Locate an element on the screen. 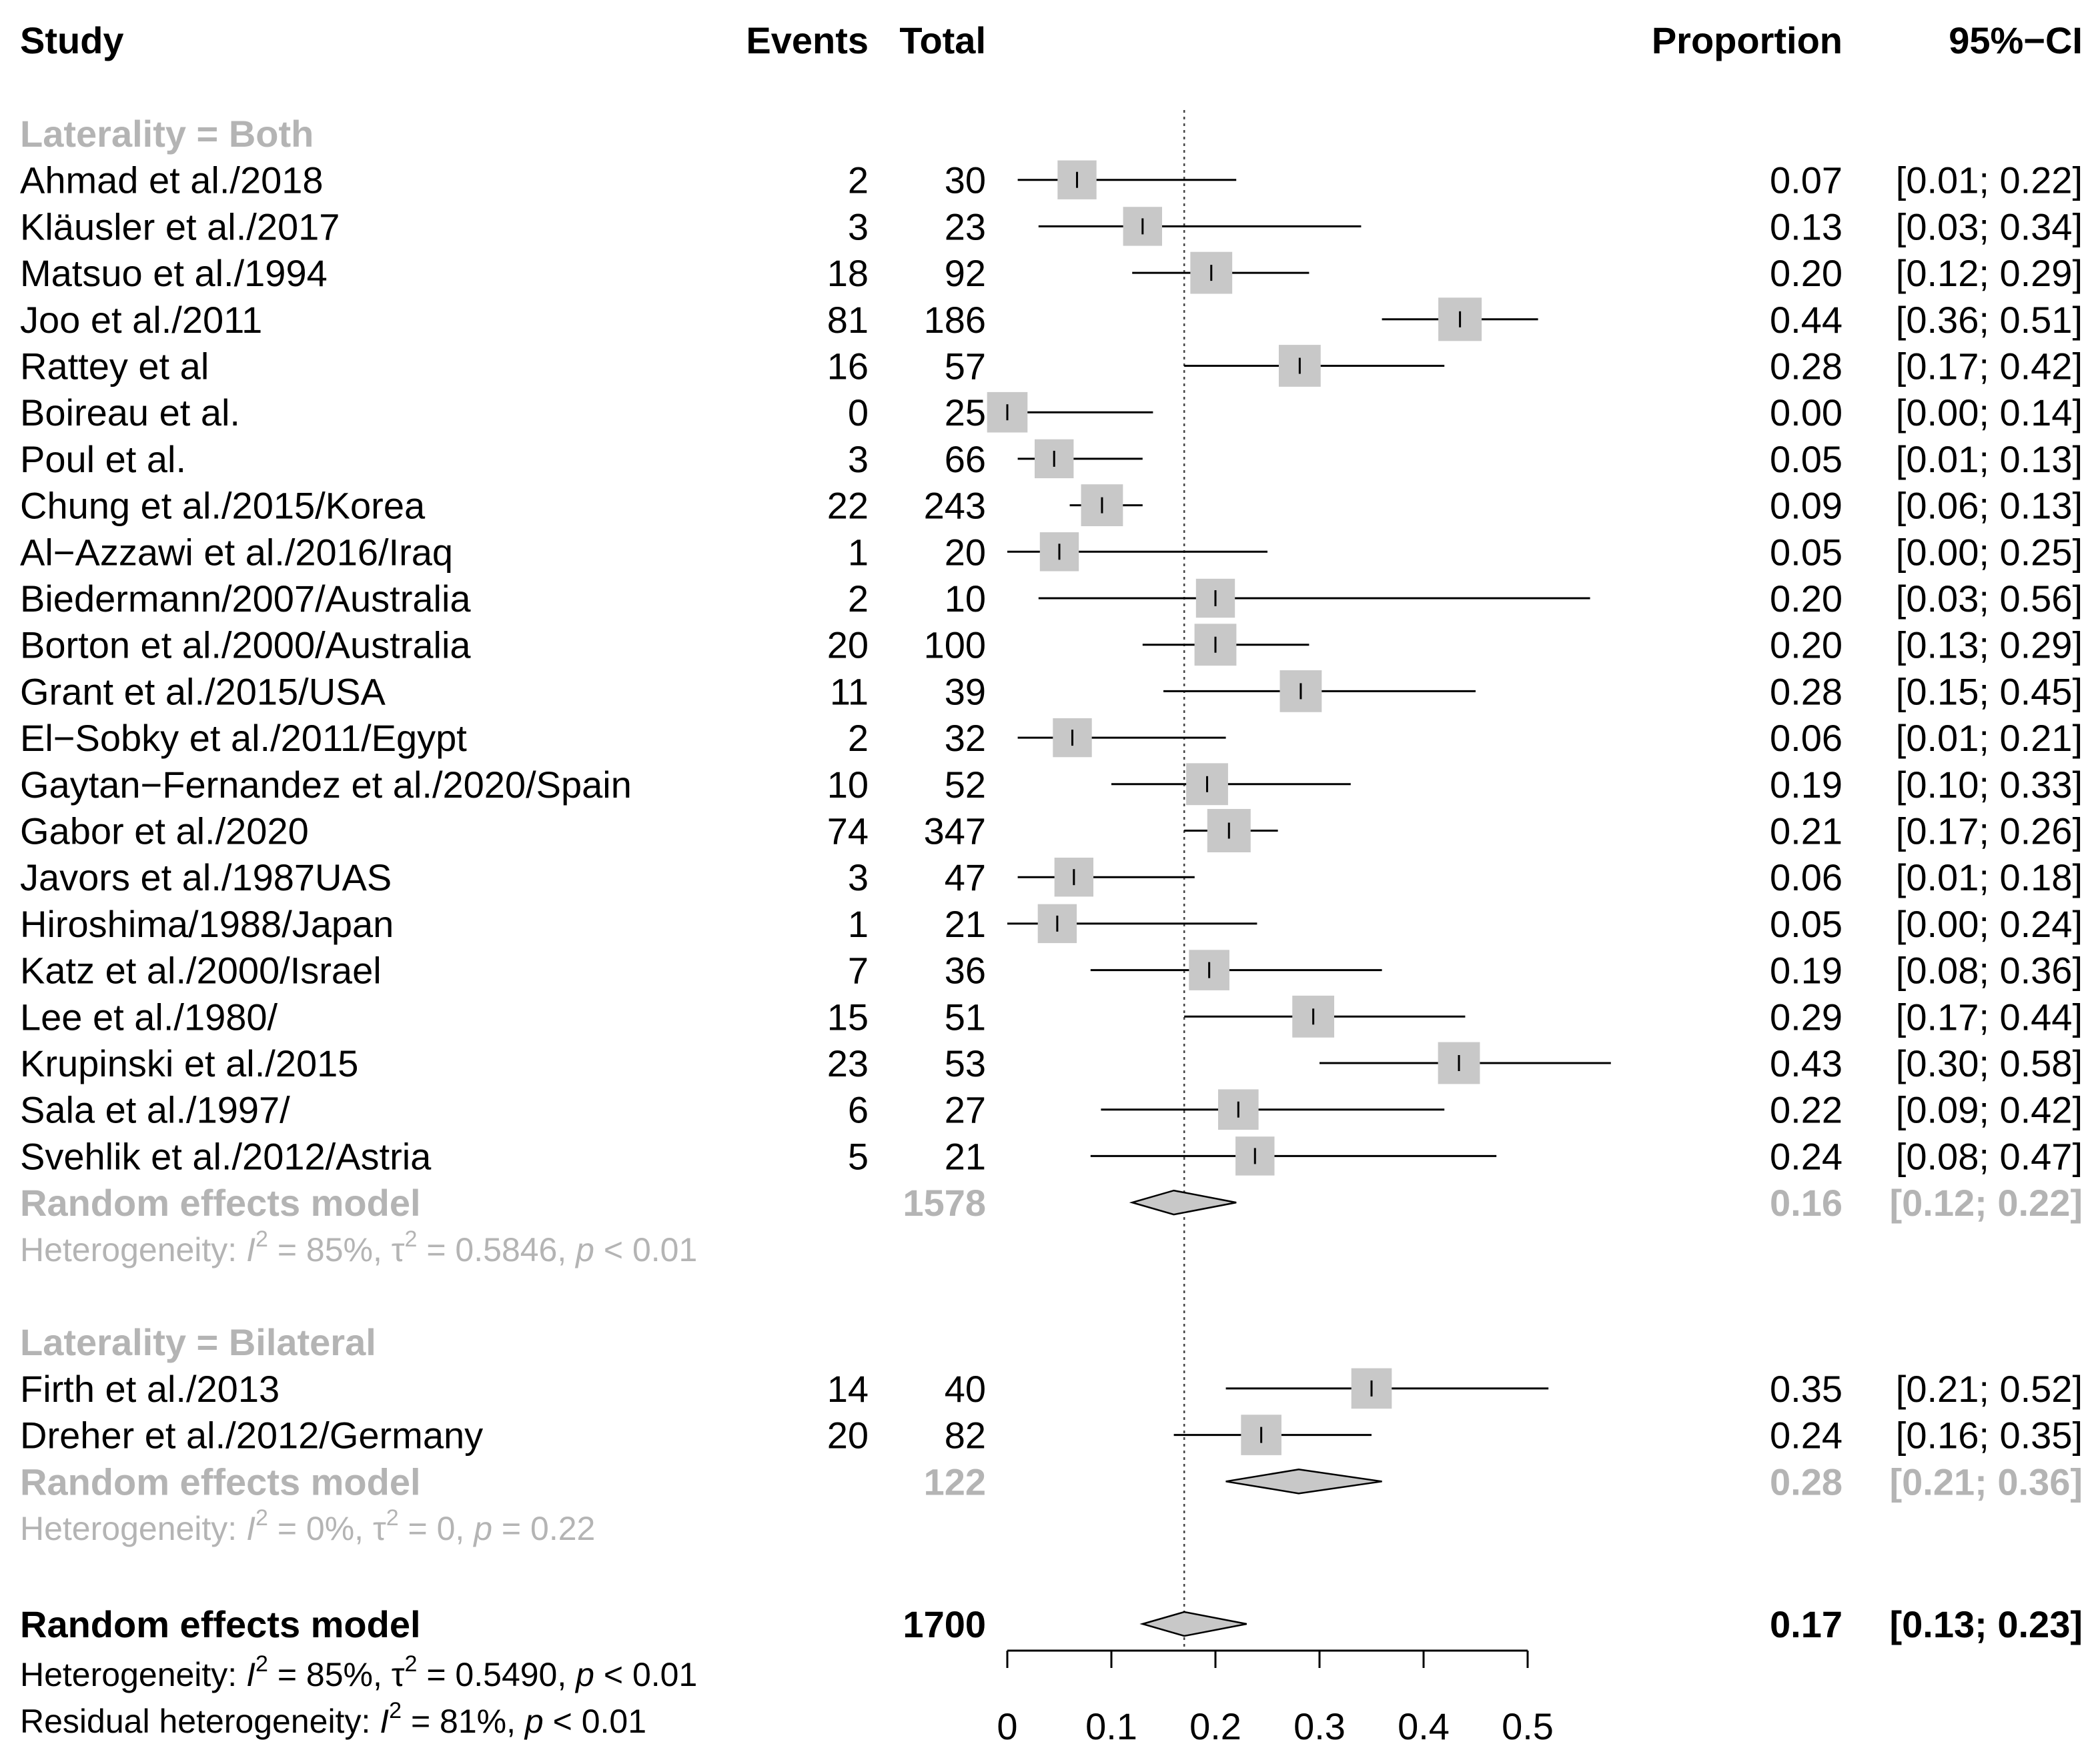 Image resolution: width=2096 pixels, height=1764 pixels. study-events: 16 is located at coordinates (848, 366).